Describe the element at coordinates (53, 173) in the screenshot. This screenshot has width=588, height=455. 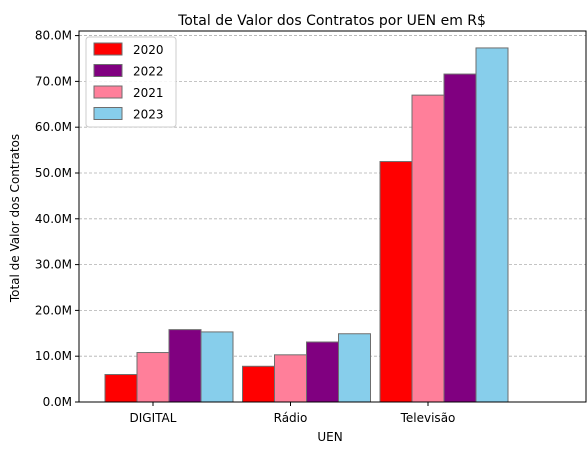
I see `y-tick-label: 50.0M` at that location.